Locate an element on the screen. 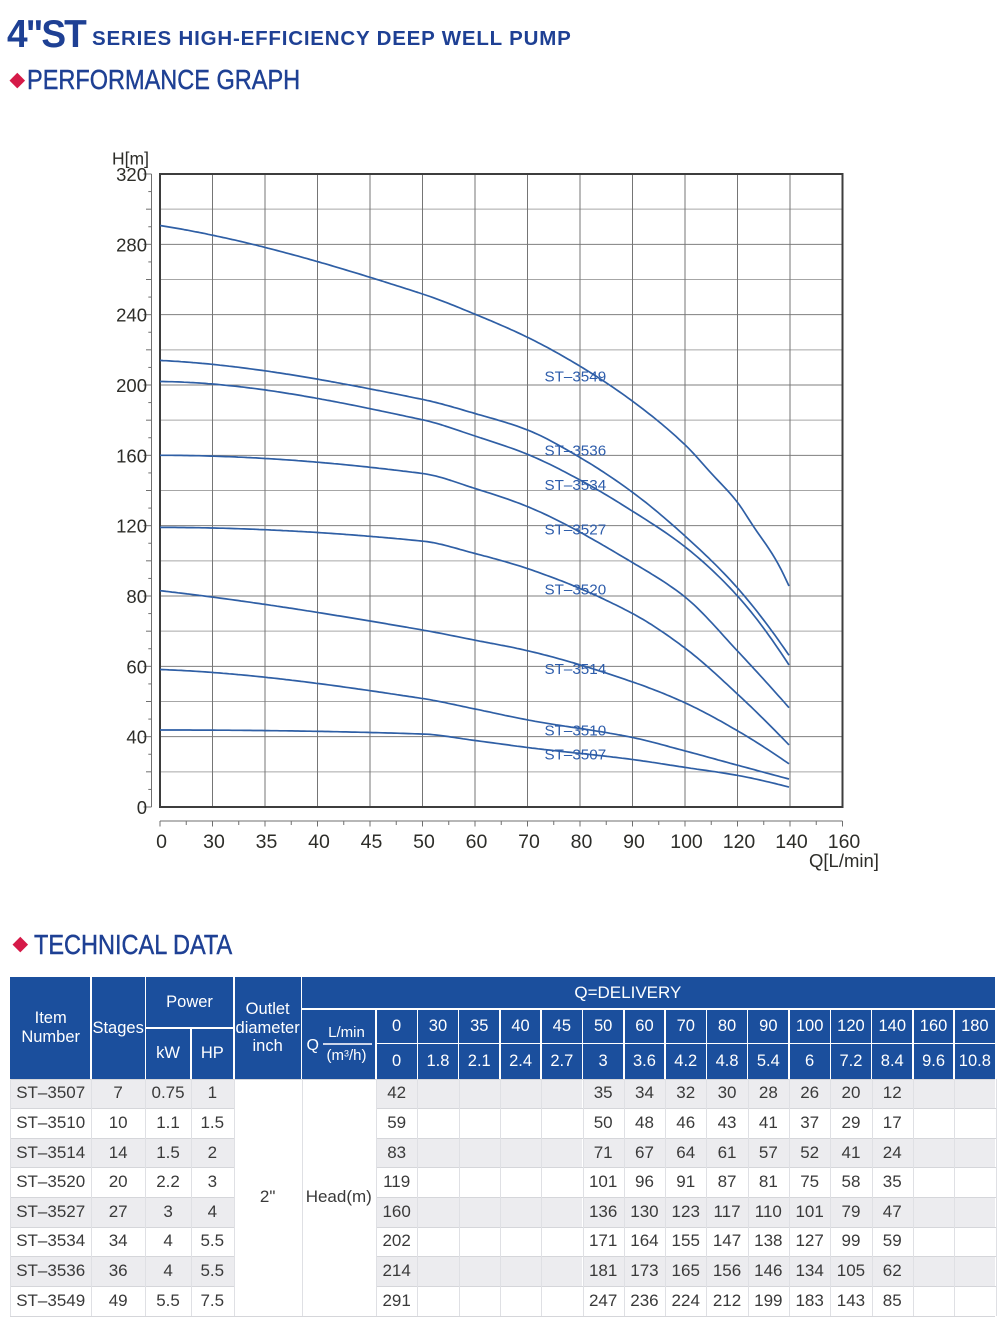 This screenshot has height=1331, width=1006. svg-text: 100 is located at coordinates (686, 842).